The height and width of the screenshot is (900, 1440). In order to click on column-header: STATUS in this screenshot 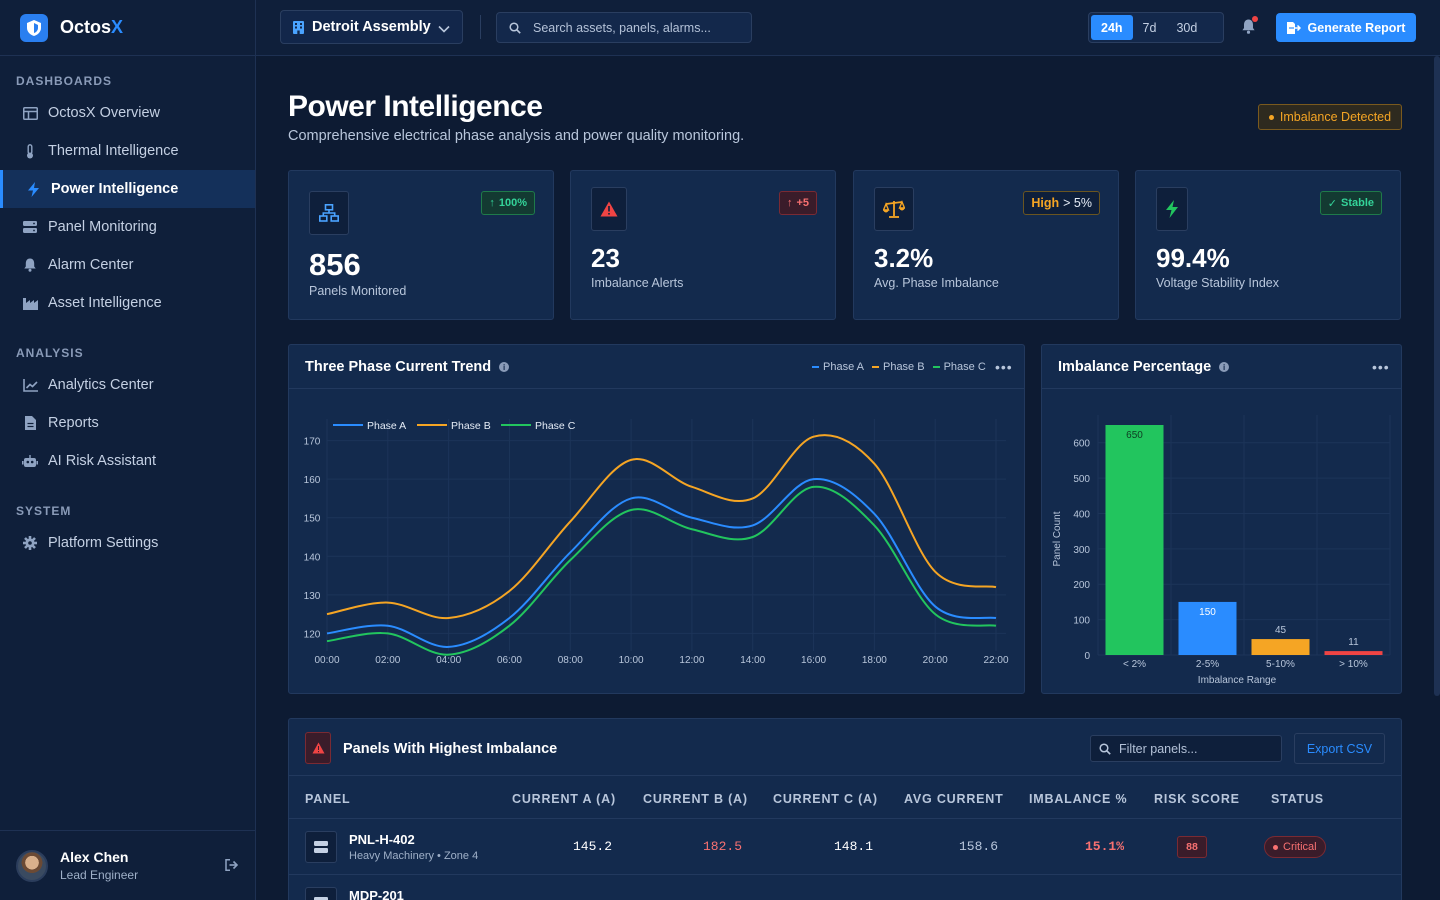, I will do `click(1297, 799)`.